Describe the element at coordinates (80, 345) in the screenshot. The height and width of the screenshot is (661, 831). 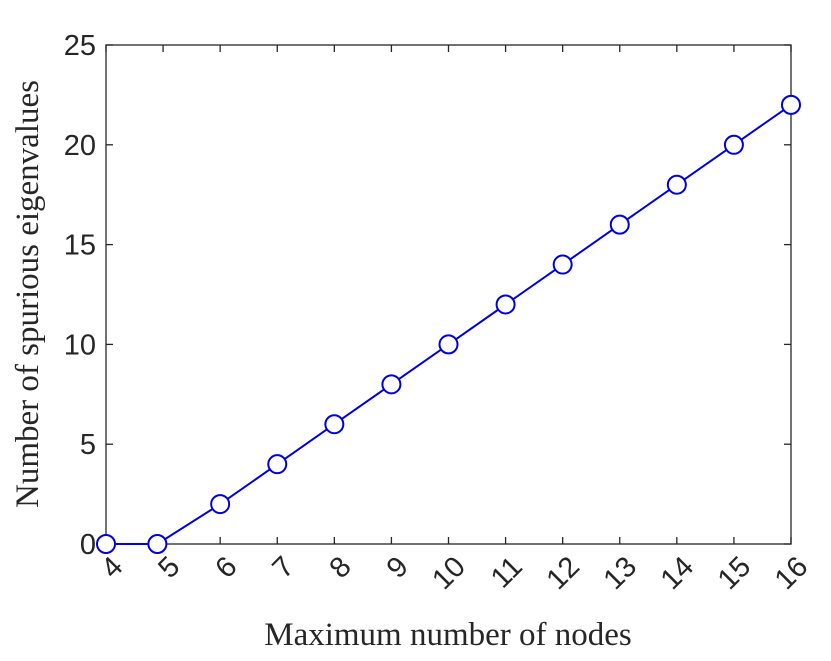
I see `y-tick-label: 10` at that location.